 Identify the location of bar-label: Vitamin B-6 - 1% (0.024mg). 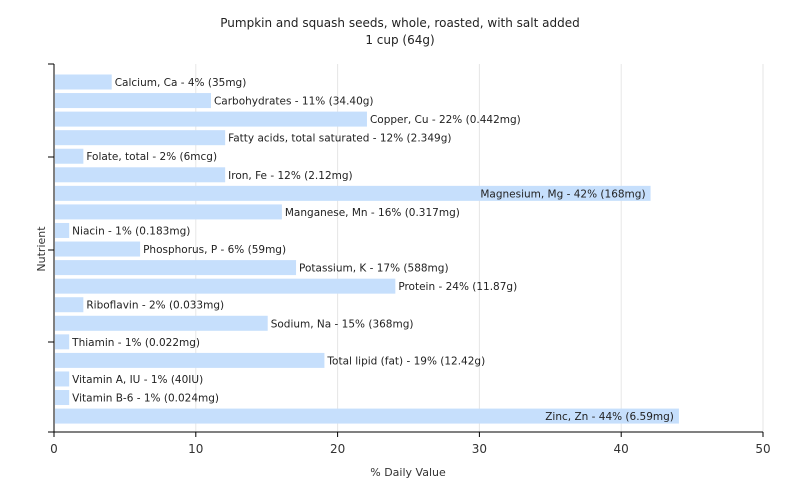
(145, 399).